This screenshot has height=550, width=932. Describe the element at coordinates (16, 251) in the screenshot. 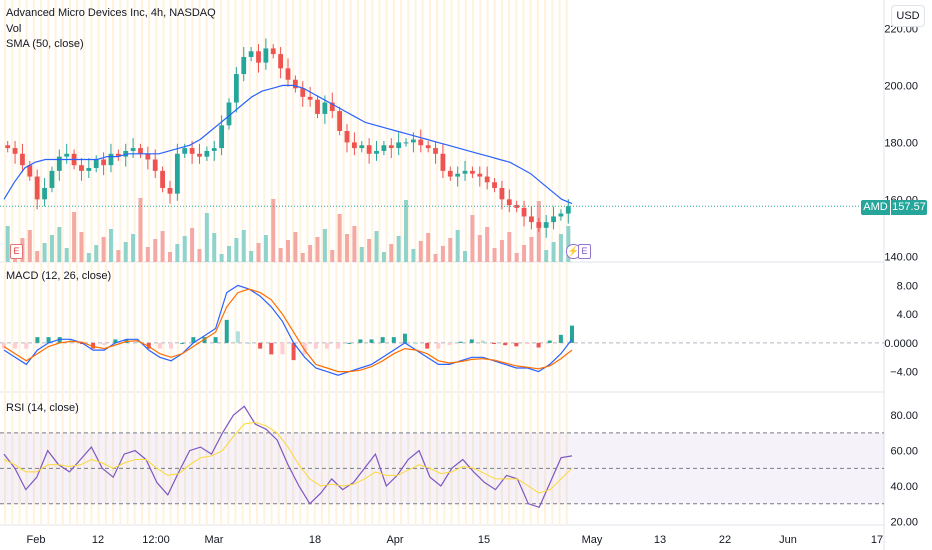

I see `earnings-marker: E` at that location.